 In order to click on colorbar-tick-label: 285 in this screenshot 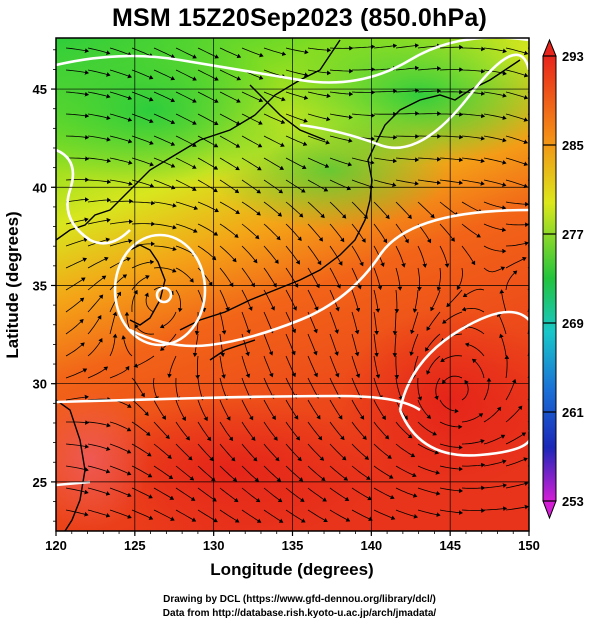, I will do `click(573, 145)`.